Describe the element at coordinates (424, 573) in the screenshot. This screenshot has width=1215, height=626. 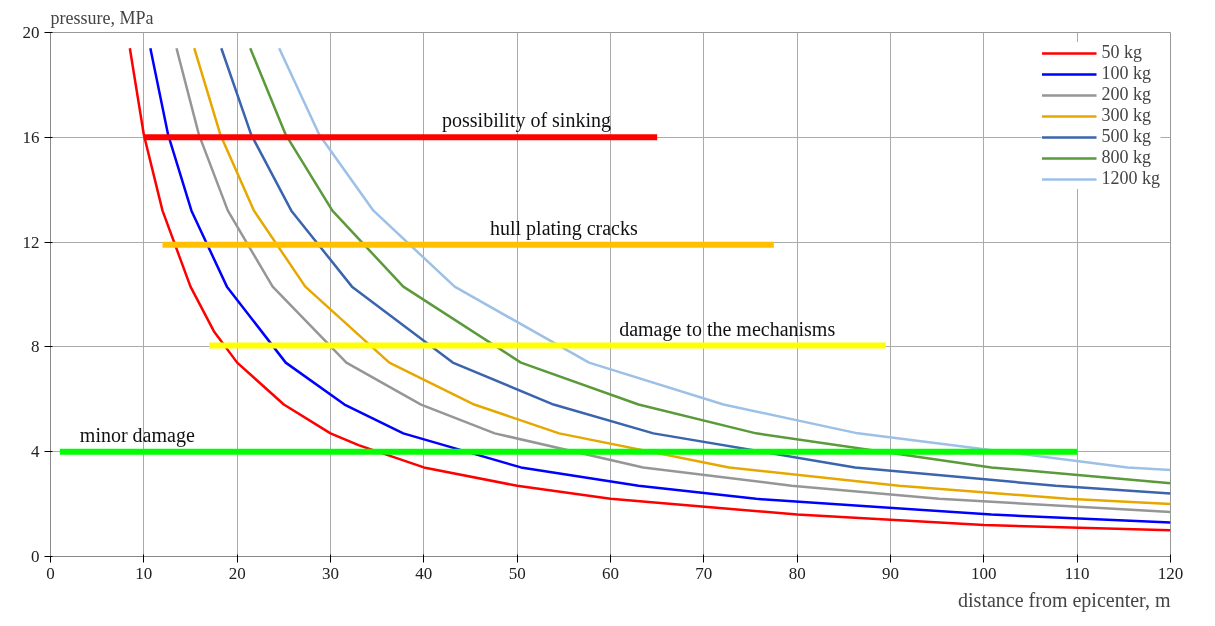
I see `x-tick-label: 40` at that location.